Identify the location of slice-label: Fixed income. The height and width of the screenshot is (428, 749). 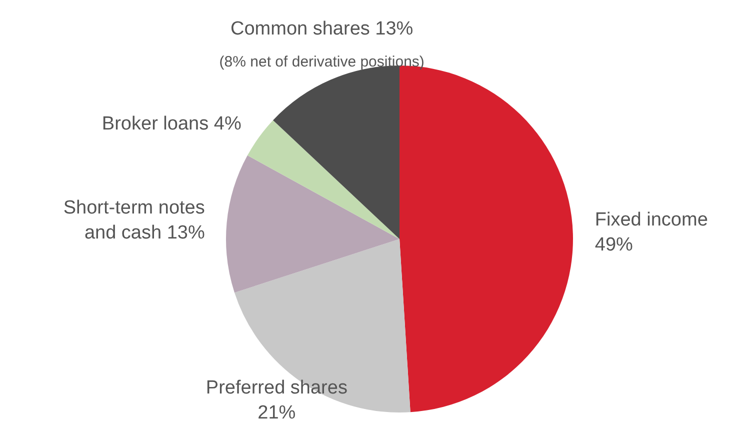
(651, 220).